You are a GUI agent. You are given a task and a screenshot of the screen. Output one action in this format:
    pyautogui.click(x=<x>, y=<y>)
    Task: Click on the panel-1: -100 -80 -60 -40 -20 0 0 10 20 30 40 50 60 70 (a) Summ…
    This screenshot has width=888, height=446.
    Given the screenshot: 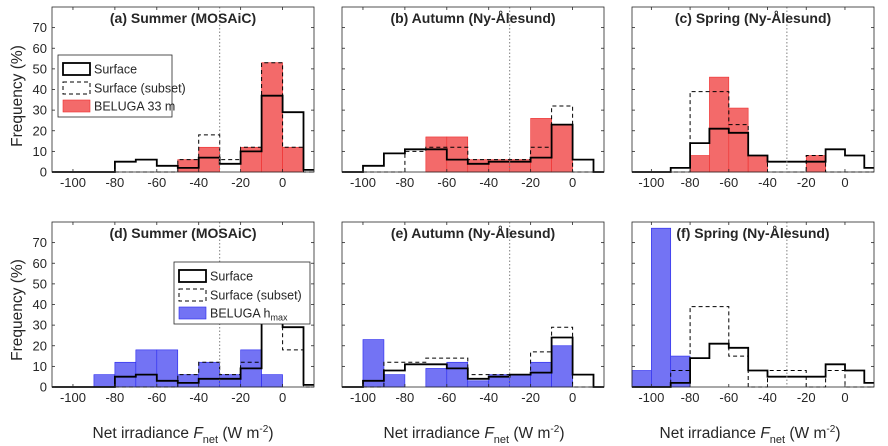 What is the action you would take?
    pyautogui.click(x=174, y=98)
    